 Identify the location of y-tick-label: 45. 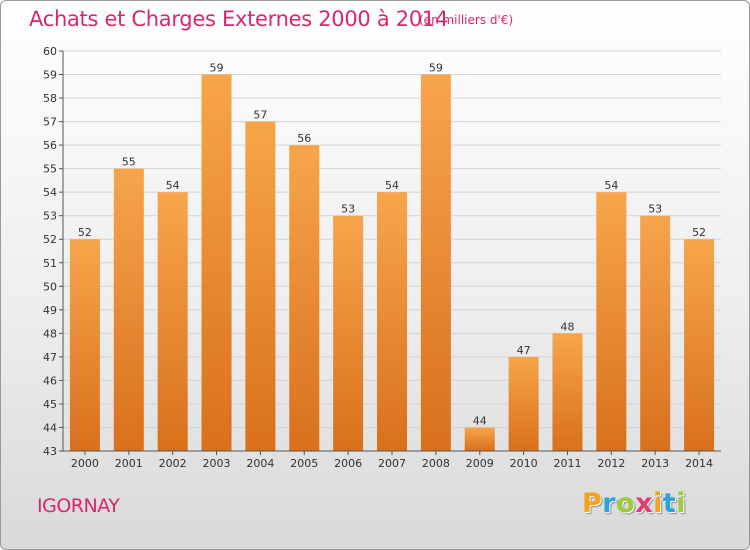
(50, 404).